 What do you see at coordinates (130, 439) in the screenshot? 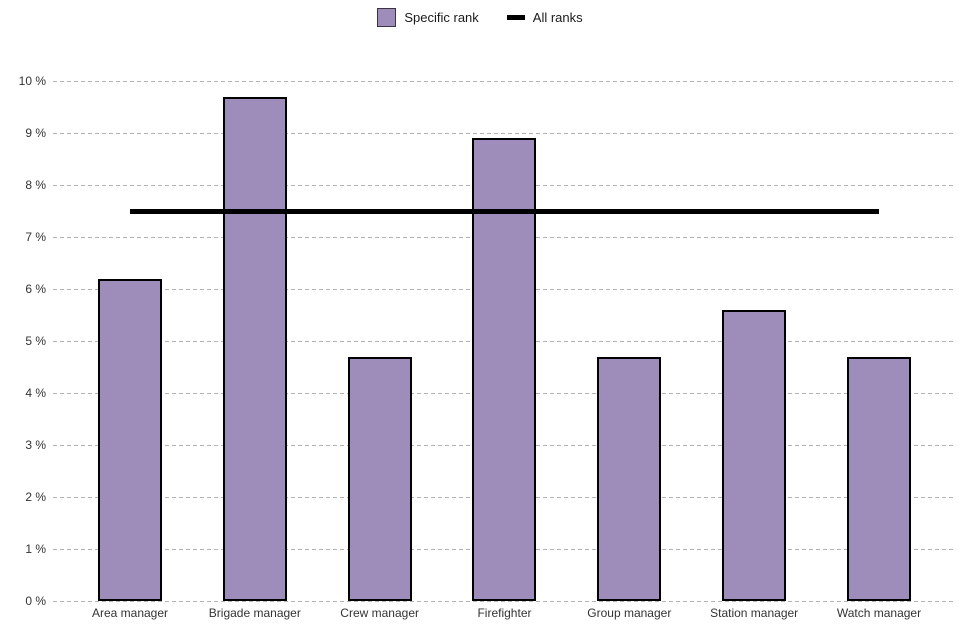
I see `bar-area-manager` at bounding box center [130, 439].